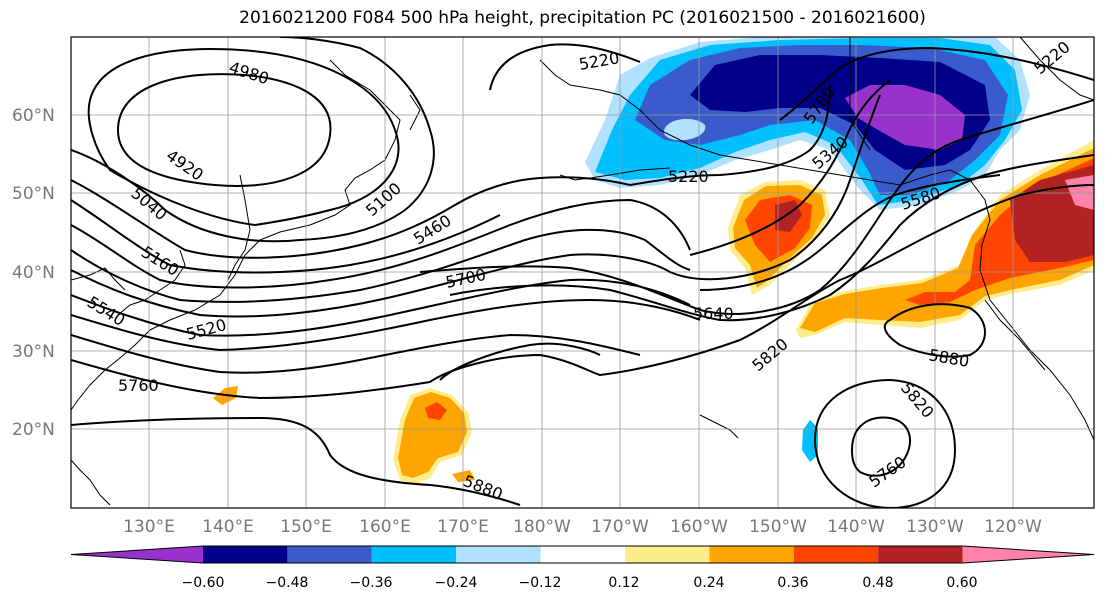  I want to click on colorbar-segments, so click(582, 554).